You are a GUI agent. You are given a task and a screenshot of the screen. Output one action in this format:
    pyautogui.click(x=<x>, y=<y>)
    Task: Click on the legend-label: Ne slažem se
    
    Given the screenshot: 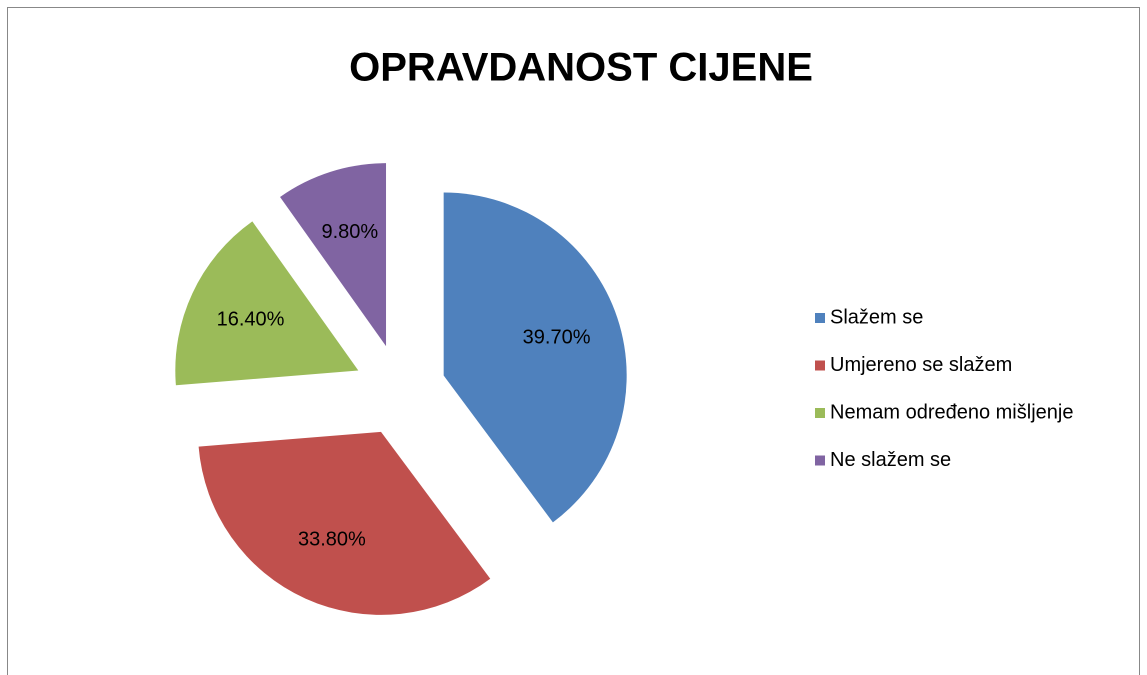 What is the action you would take?
    pyautogui.click(x=890, y=460)
    